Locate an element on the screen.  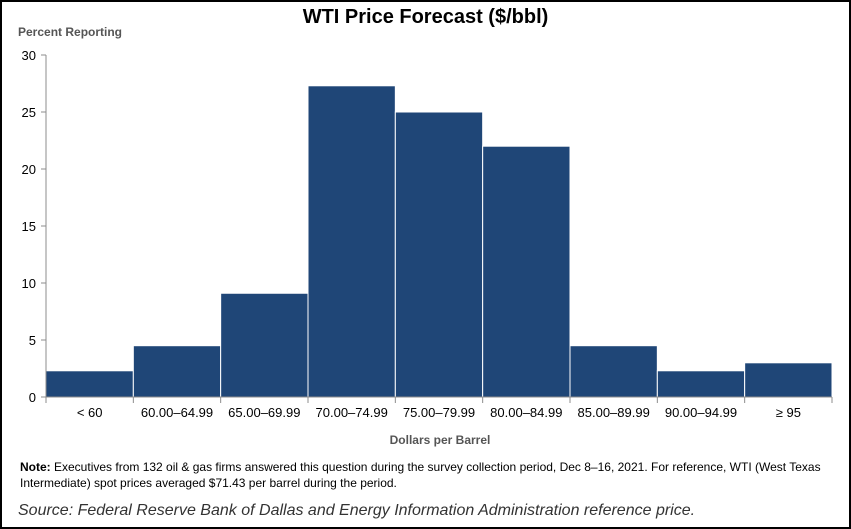
y-axis-label: Percent Reporting is located at coordinates (70, 32).